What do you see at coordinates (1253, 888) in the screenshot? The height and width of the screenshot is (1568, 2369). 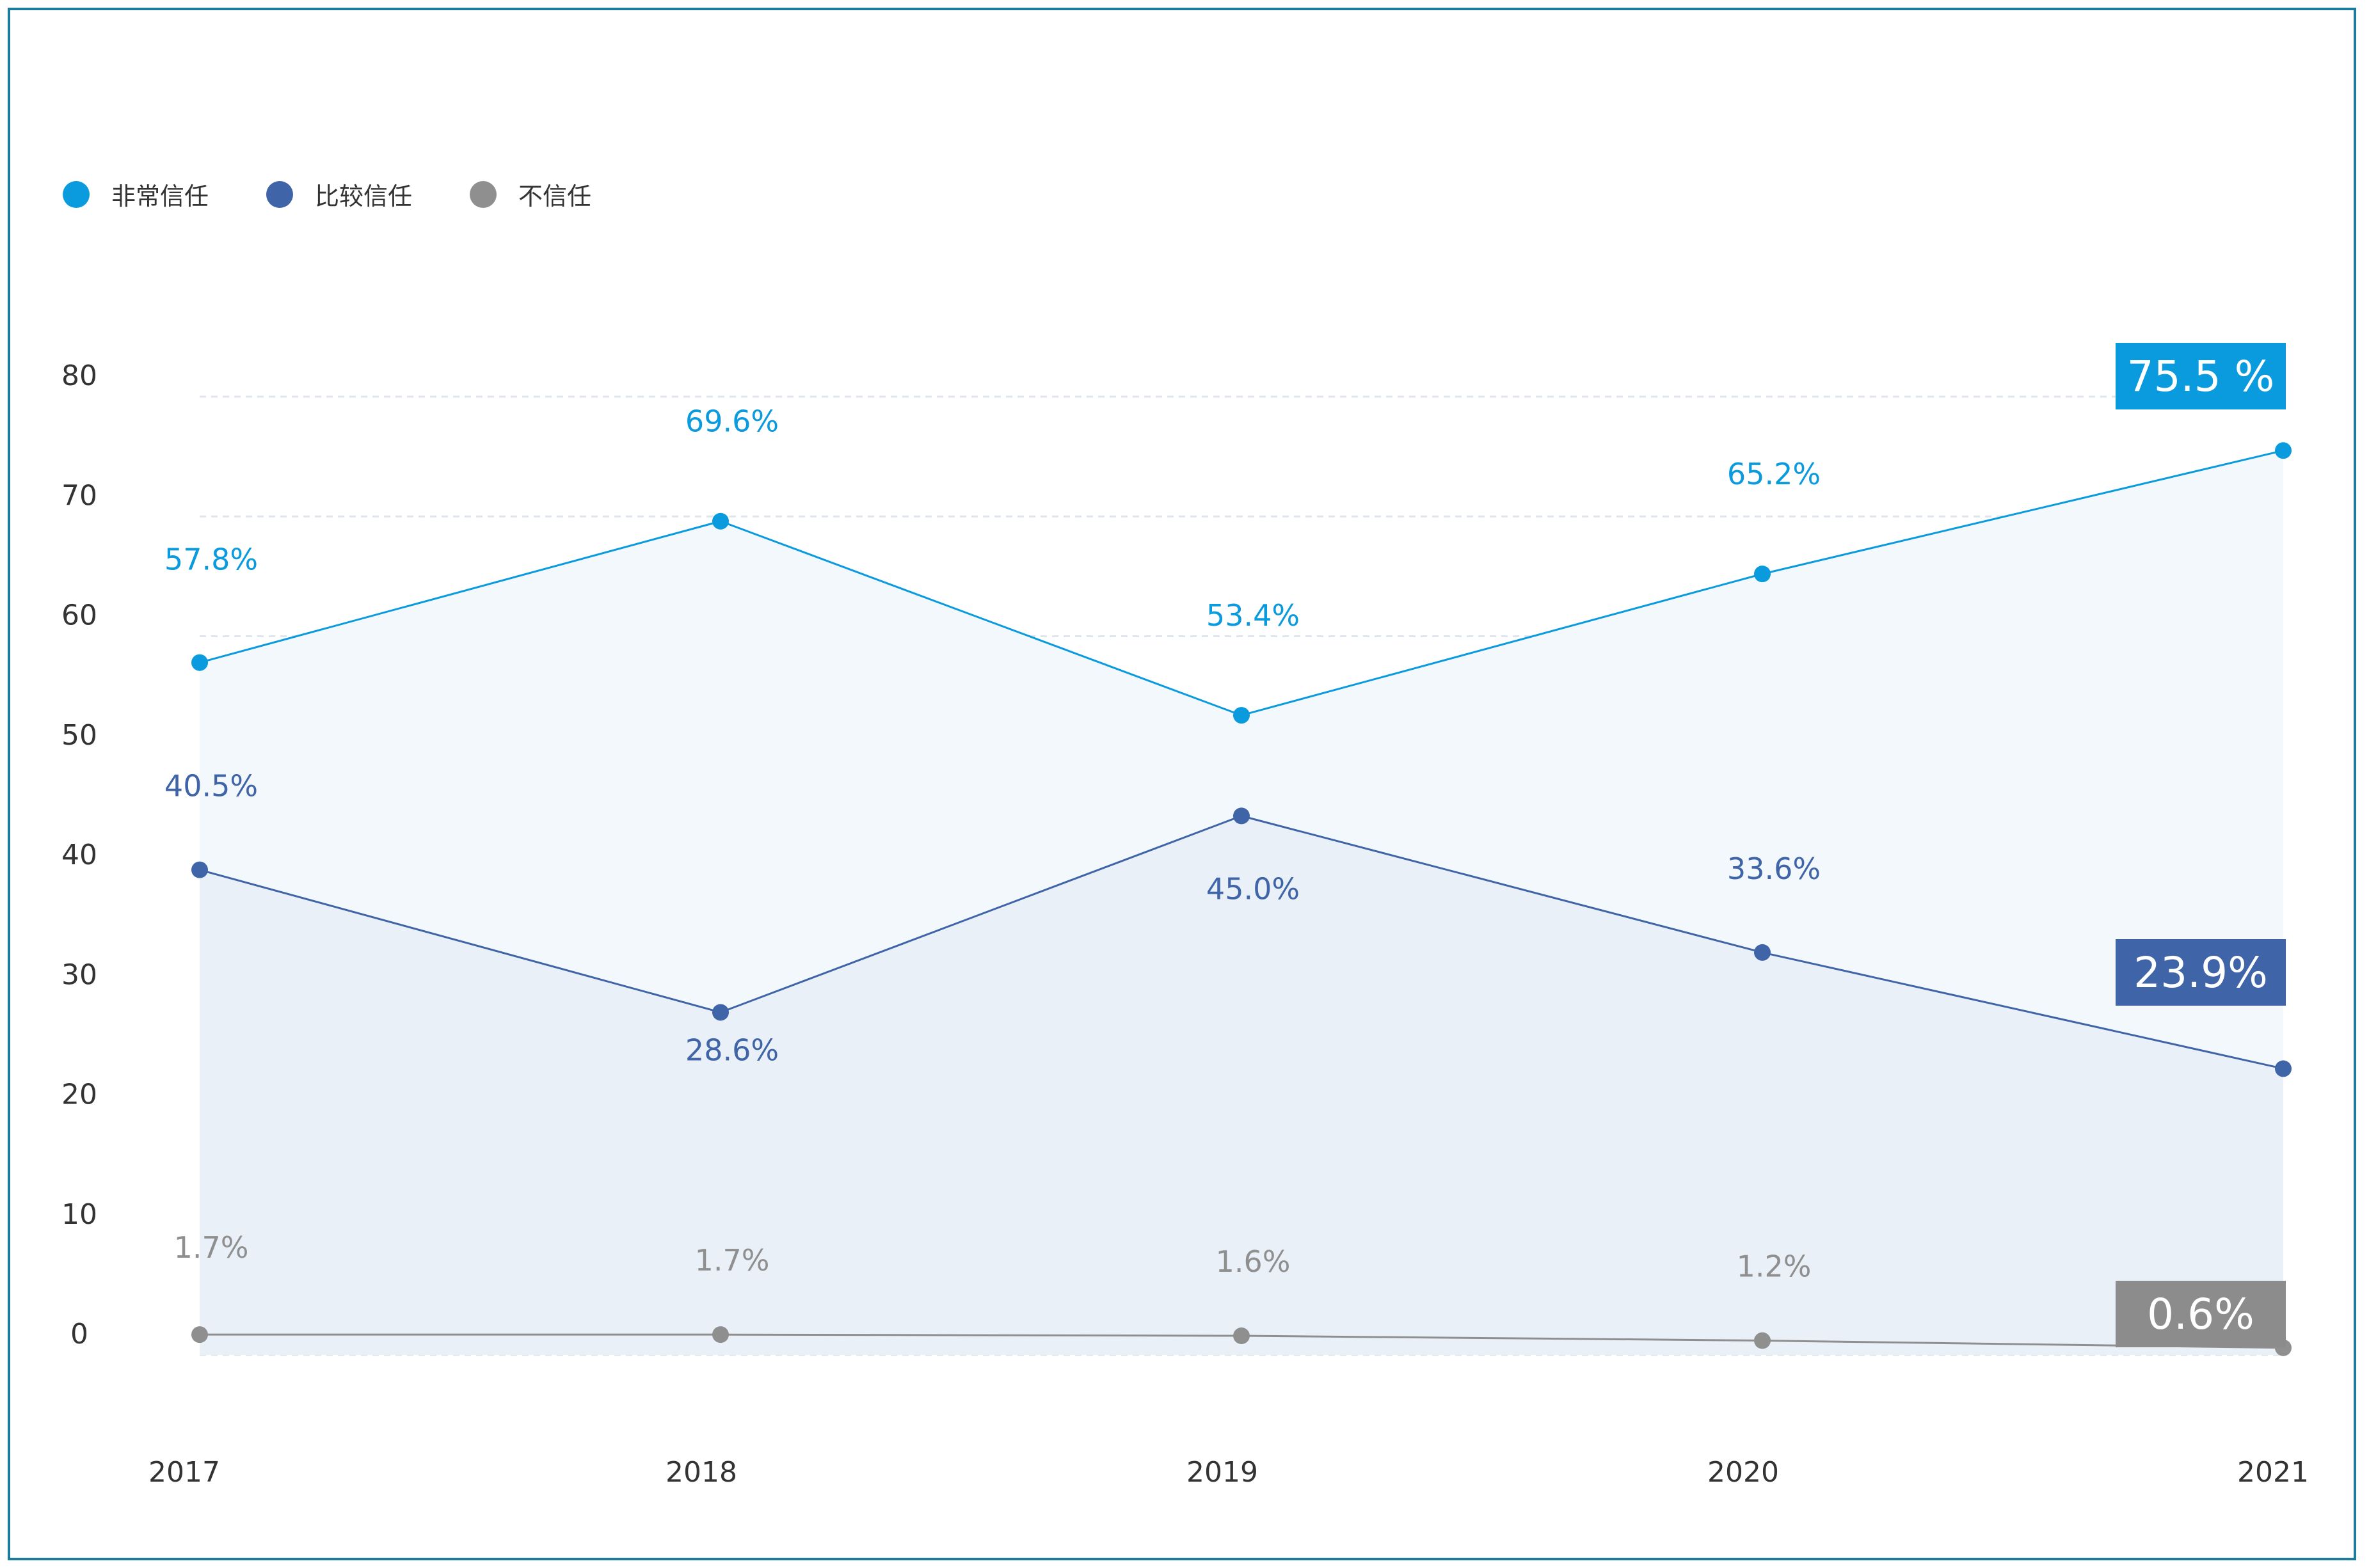 I see `data-label: 45.0%` at bounding box center [1253, 888].